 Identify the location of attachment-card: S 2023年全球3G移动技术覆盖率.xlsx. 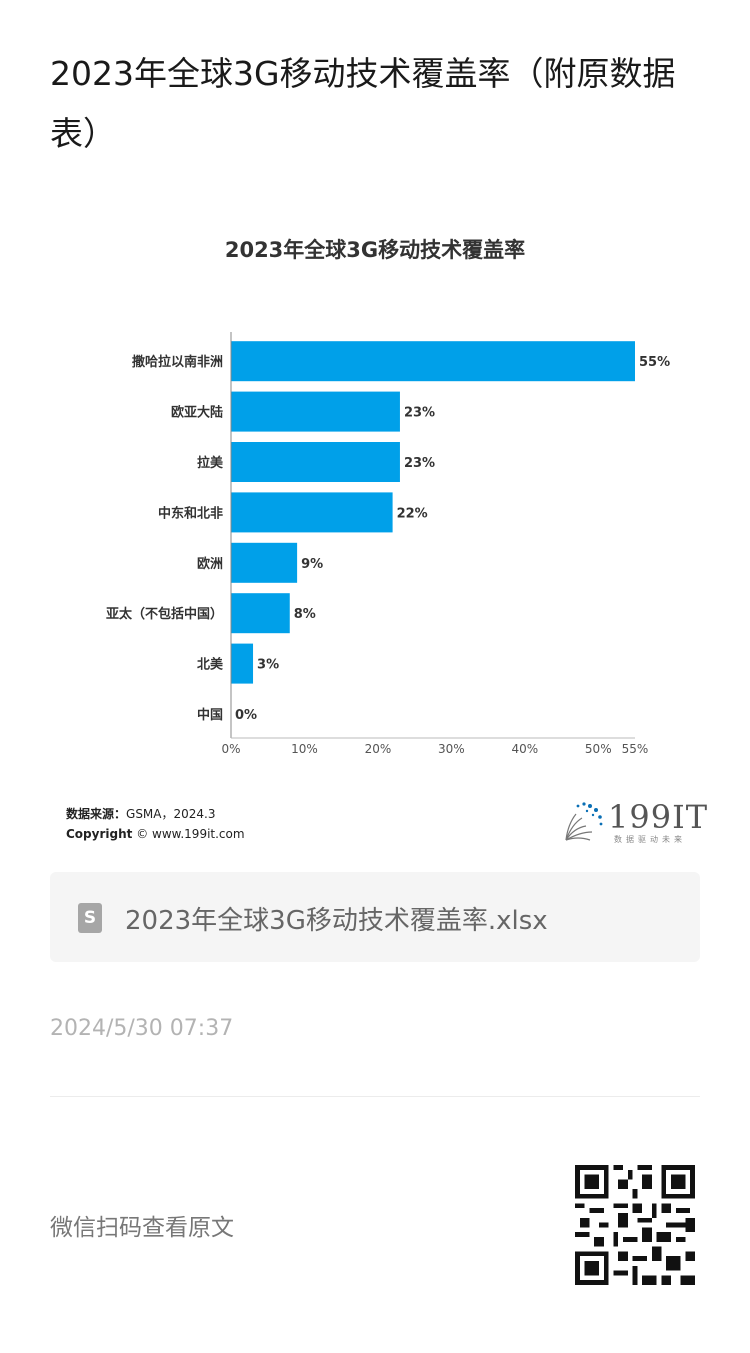
(375, 917).